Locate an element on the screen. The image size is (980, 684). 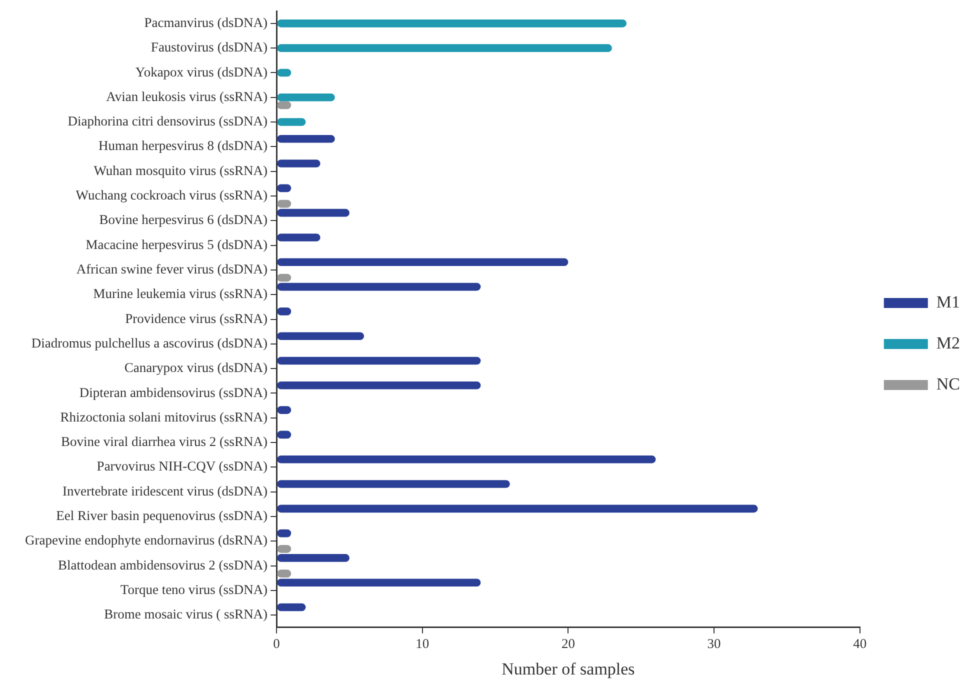
legend-label: NC is located at coordinates (948, 384).